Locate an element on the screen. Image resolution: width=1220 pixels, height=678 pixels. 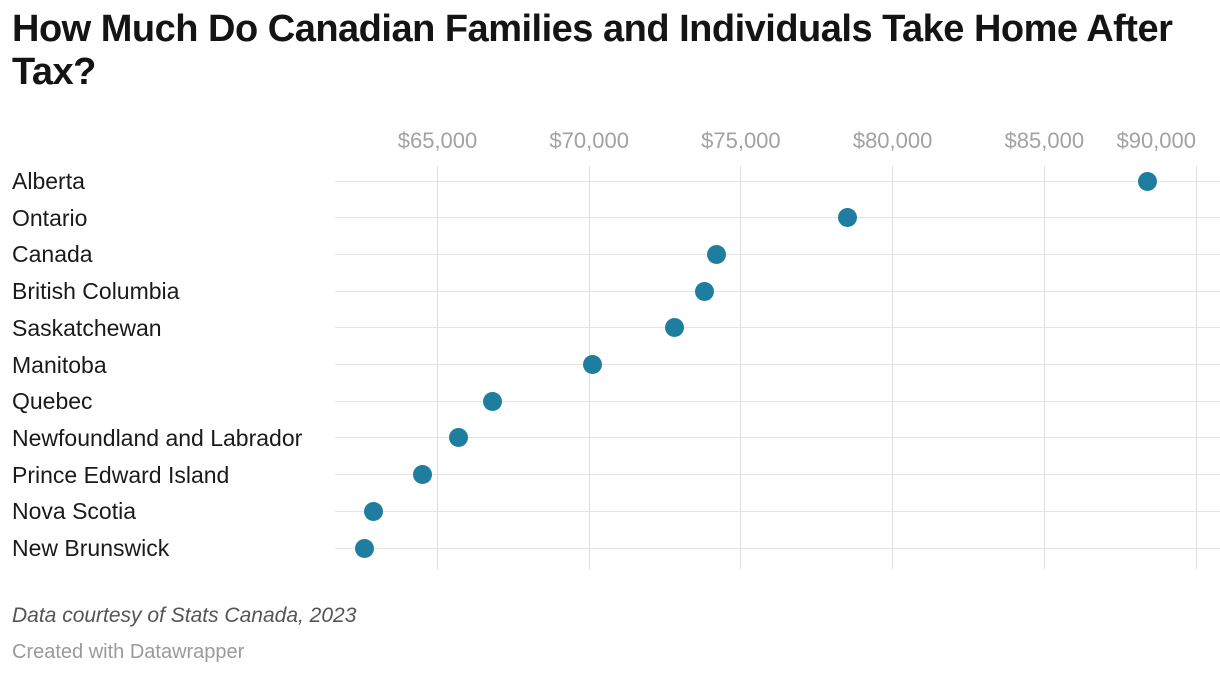
x-axis-tick-label: $85,000 is located at coordinates (1044, 140).